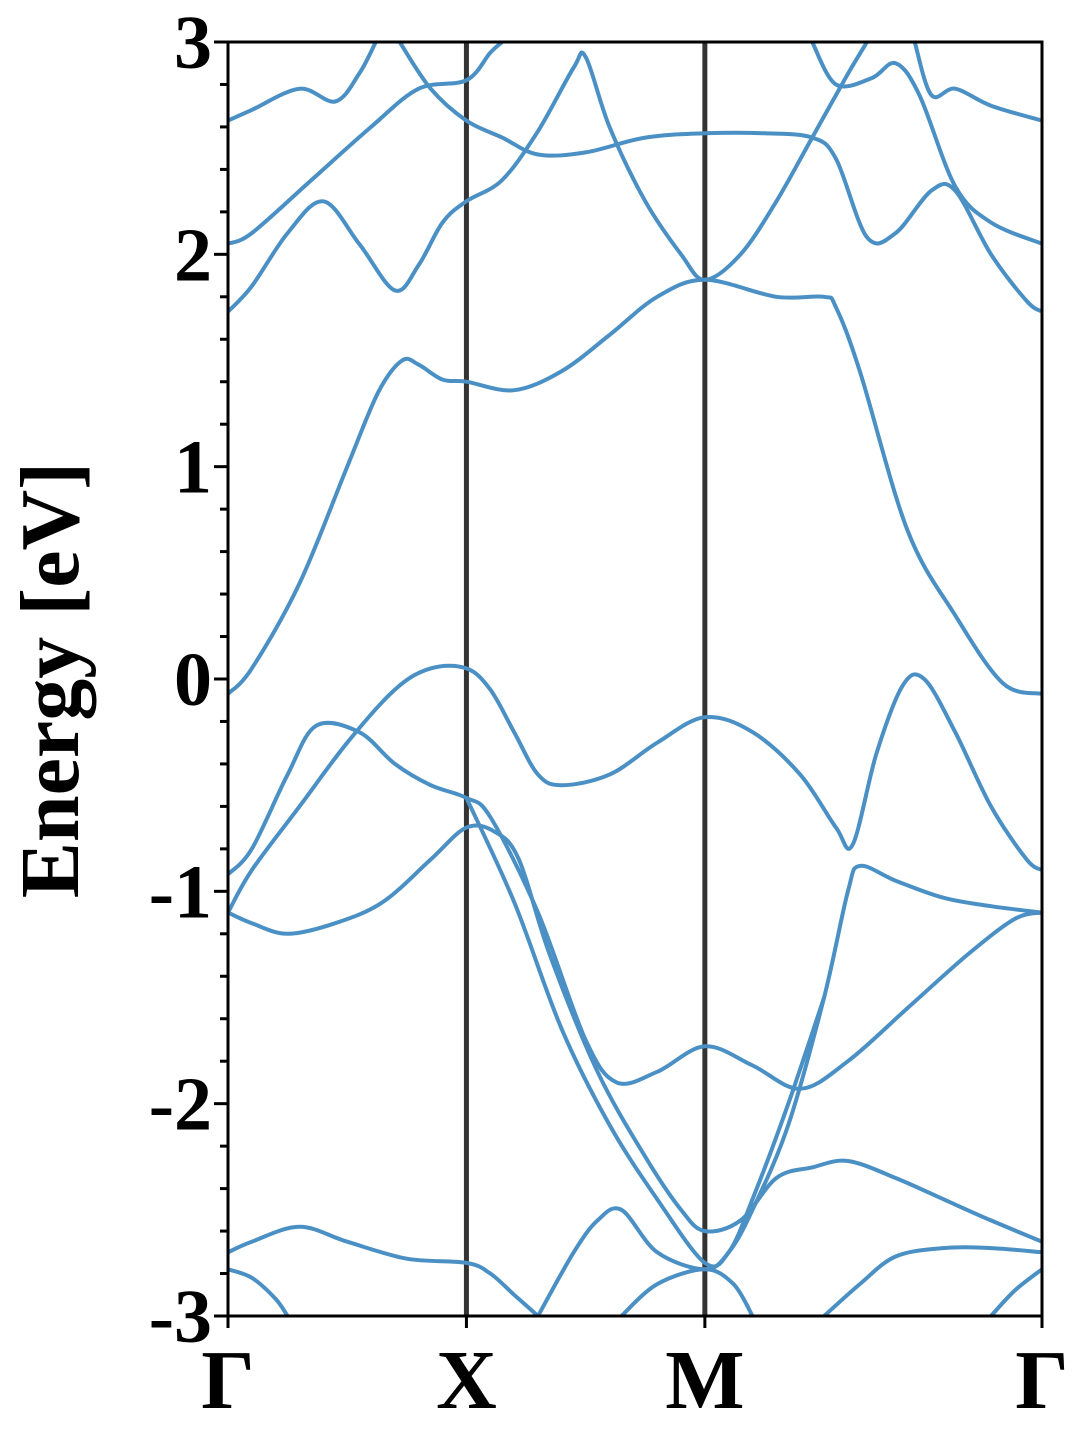 Image resolution: width=1080 pixels, height=1440 pixels. Describe the element at coordinates (466, 1380) in the screenshot. I see `x-tick-label-1: X` at that location.